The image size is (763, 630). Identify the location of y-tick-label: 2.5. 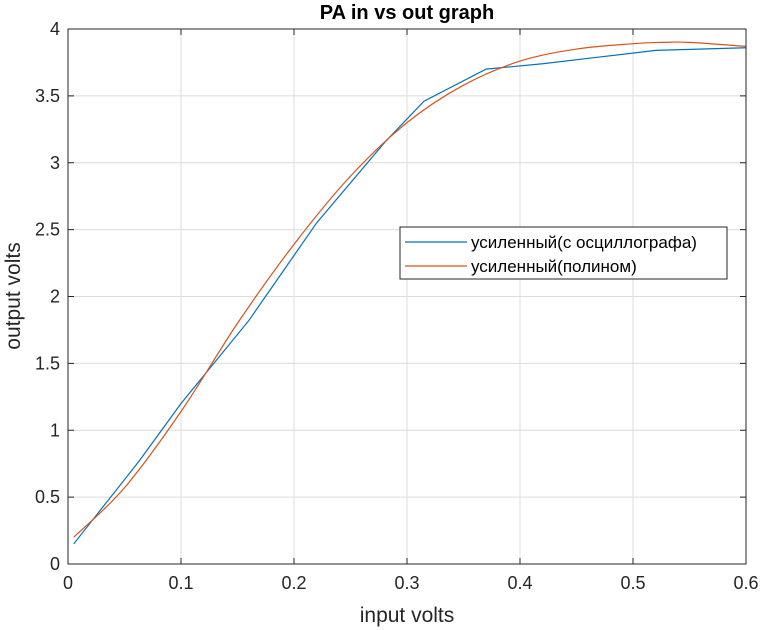
(47, 230).